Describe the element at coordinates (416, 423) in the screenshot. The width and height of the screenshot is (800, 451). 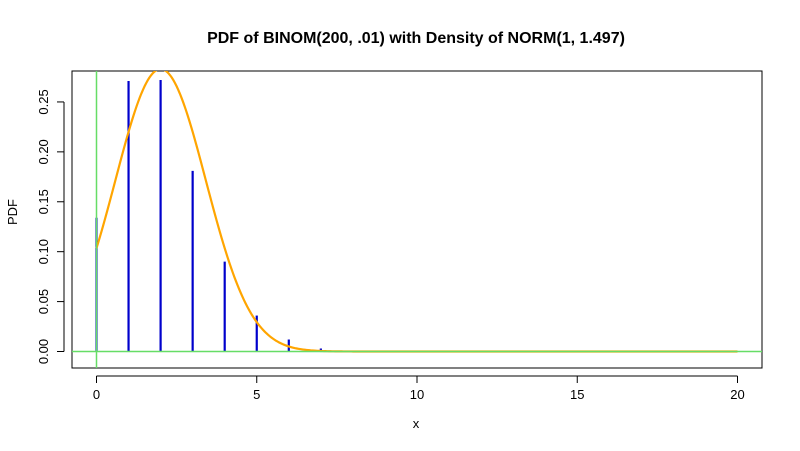
I see `x-axis-label: x` at that location.